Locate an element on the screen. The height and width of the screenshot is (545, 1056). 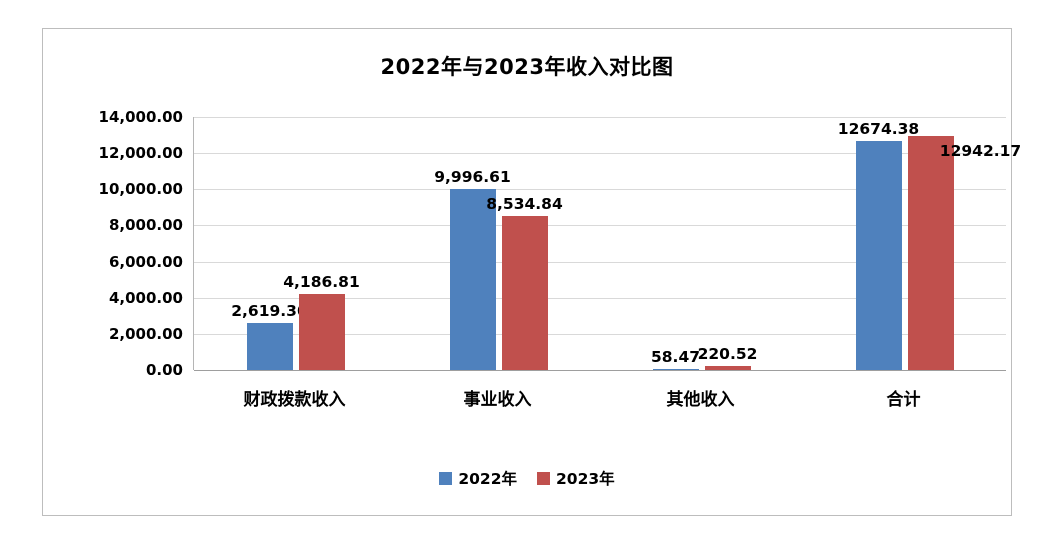
legend-item-2022年: 2022年 is located at coordinates (478, 478).